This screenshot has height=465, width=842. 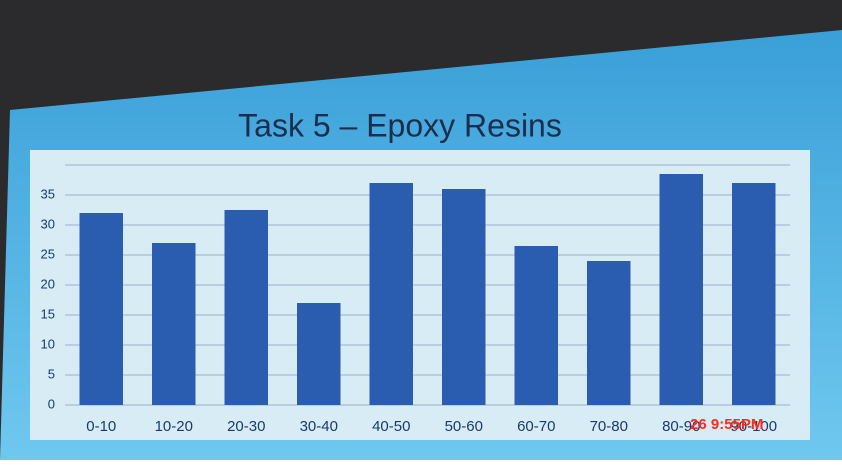 I want to click on x-tick-label: 20-30, so click(x=246, y=426).